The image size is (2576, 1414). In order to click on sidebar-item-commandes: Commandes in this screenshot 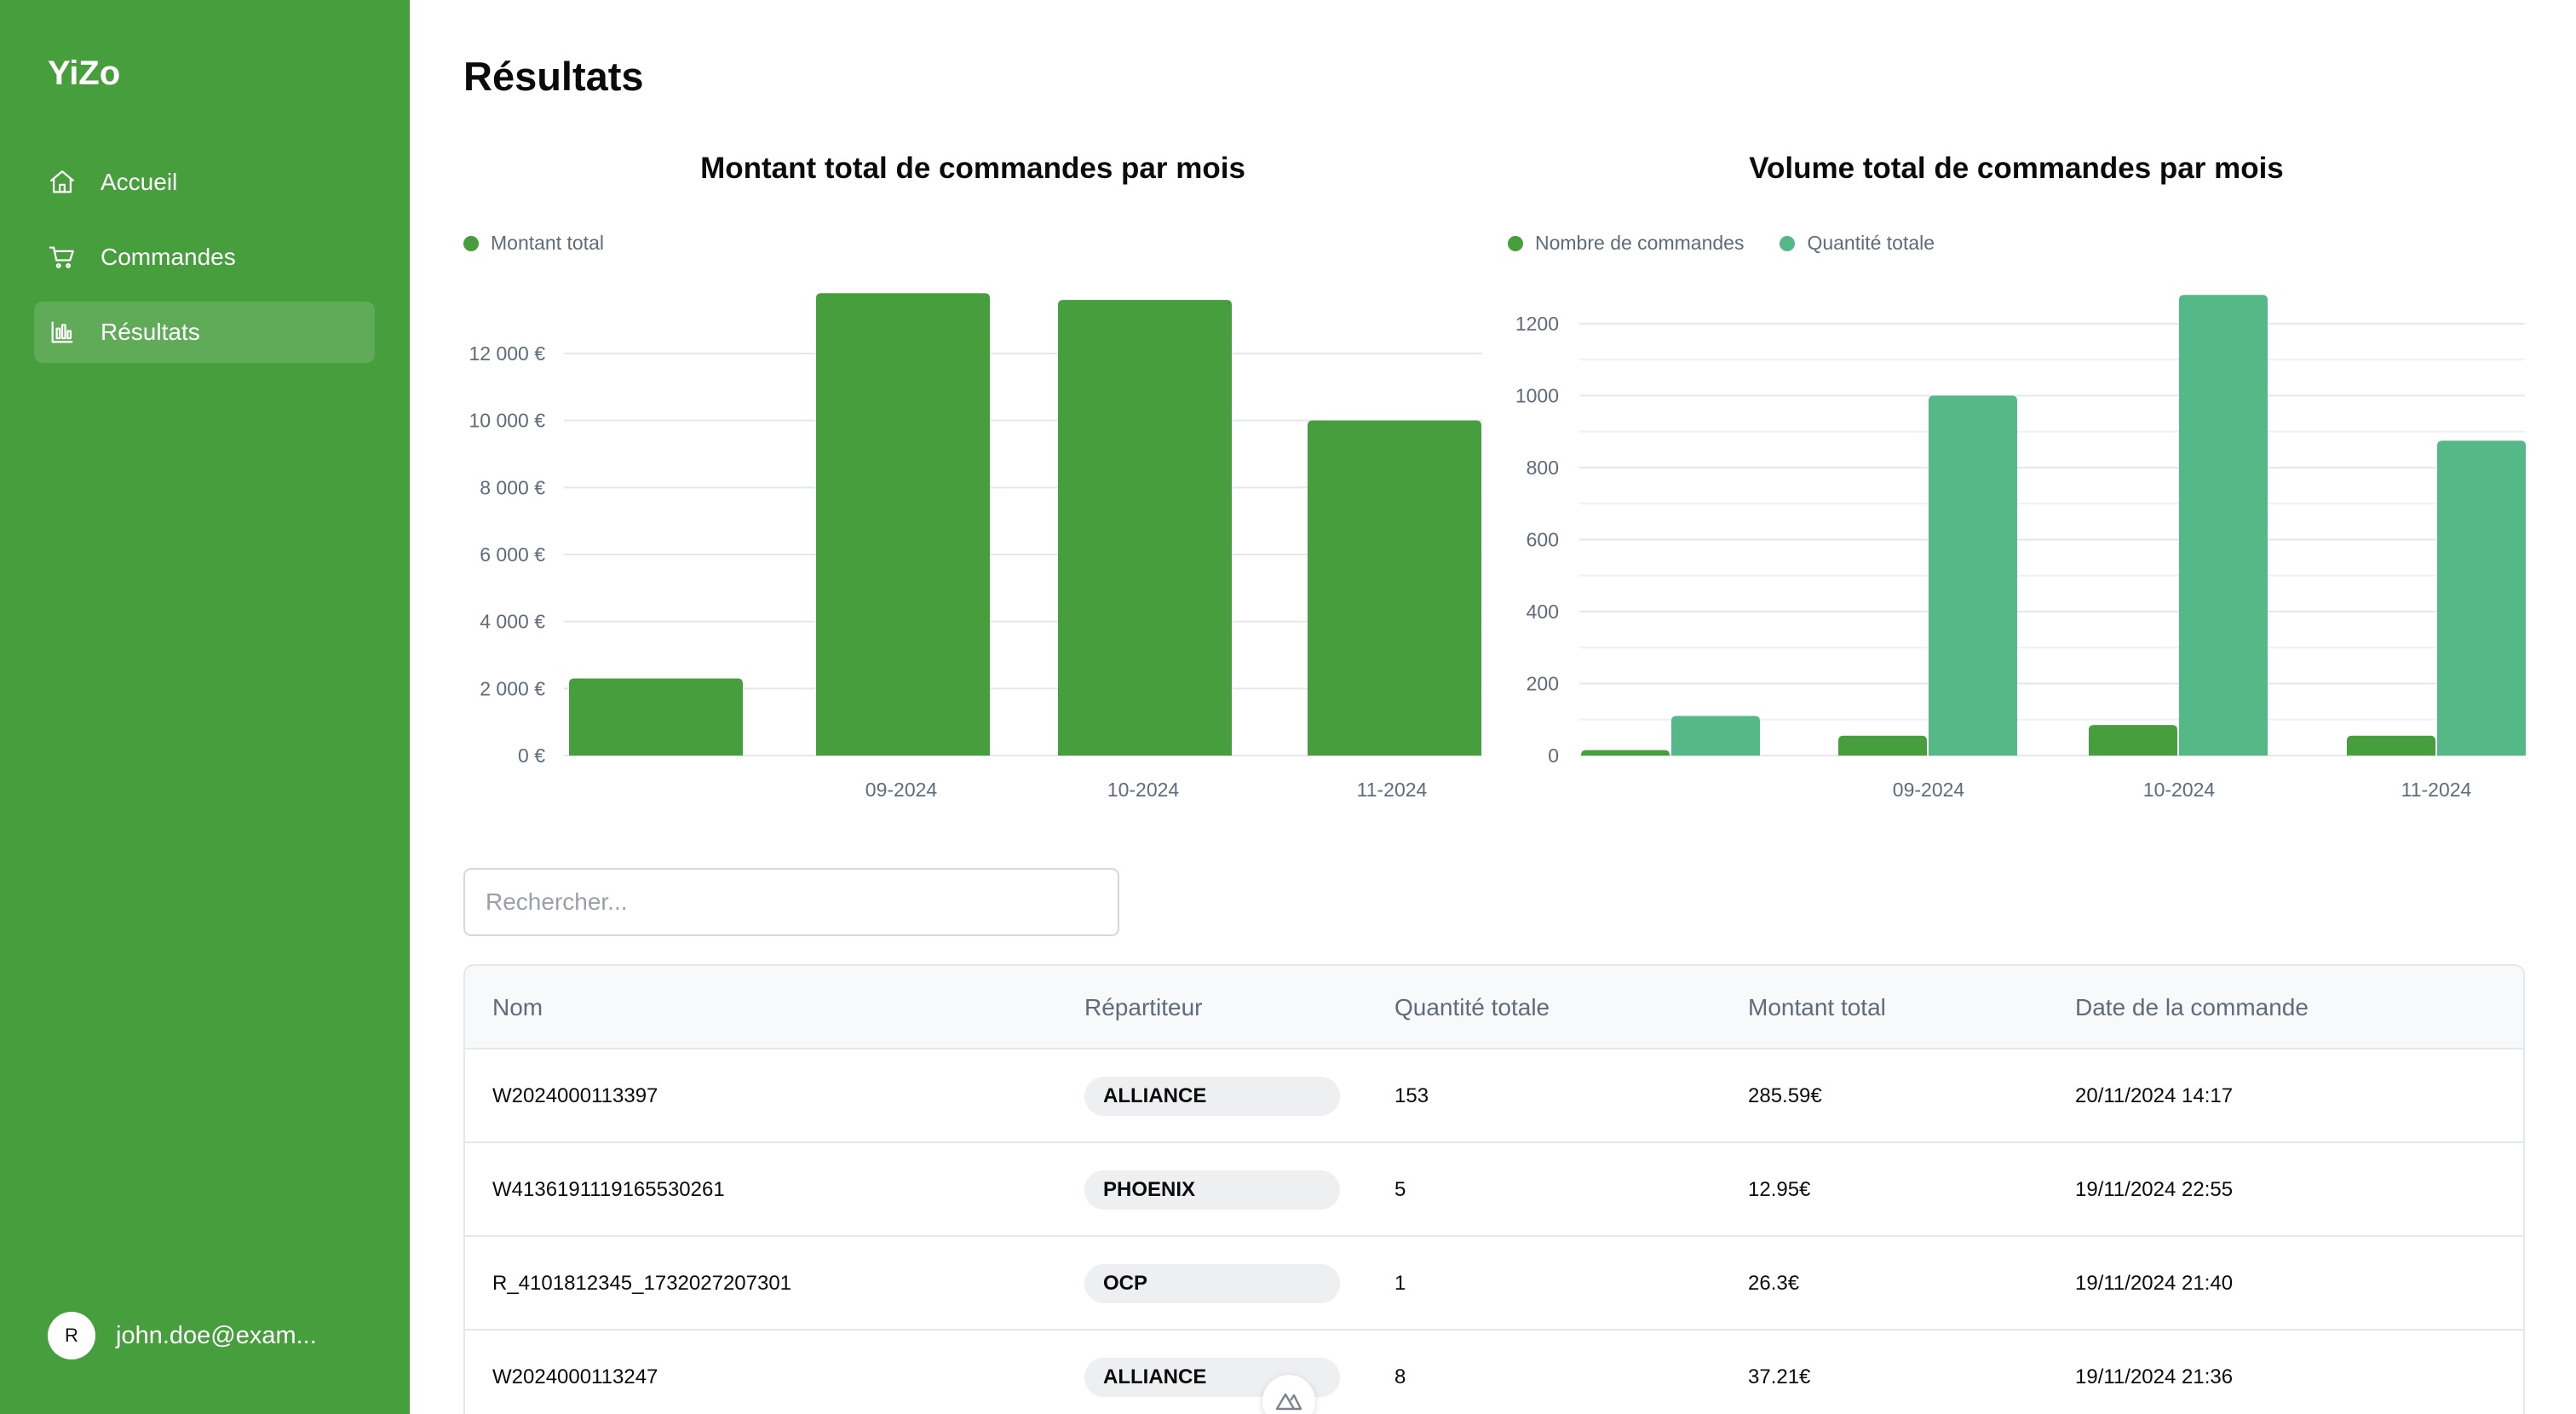, I will do `click(205, 257)`.